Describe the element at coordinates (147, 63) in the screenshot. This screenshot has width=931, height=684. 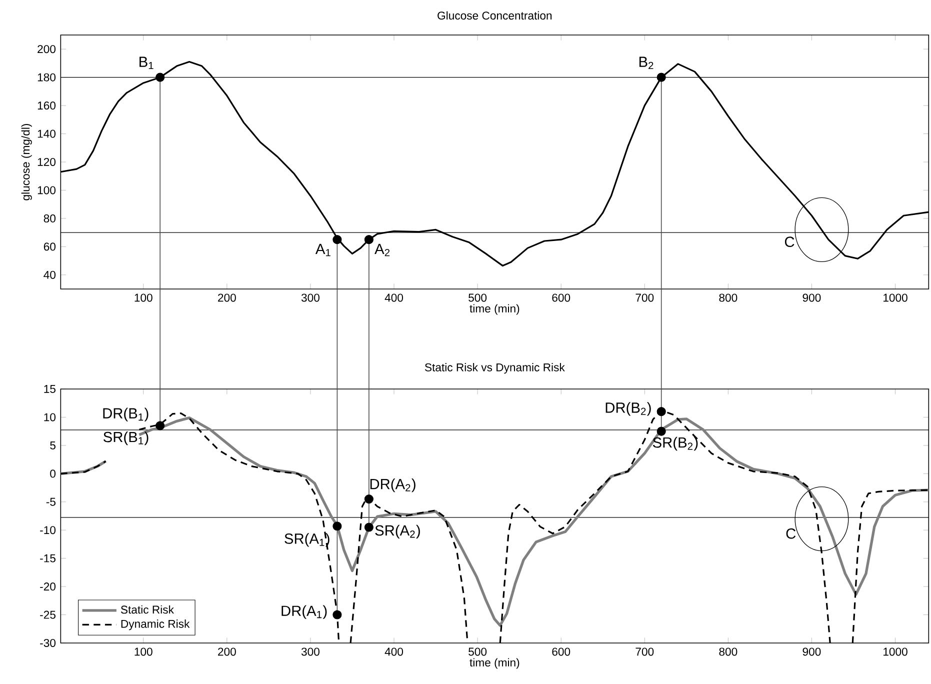
I see `annotation: B$_{1}$` at that location.